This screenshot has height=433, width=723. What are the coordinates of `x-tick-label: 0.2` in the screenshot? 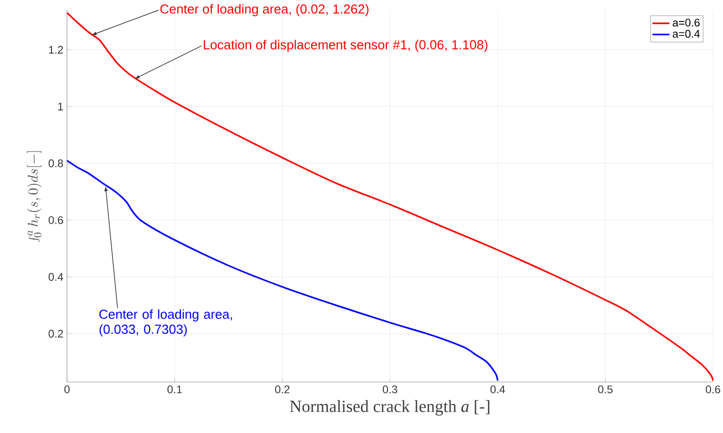 It's located at (282, 390).